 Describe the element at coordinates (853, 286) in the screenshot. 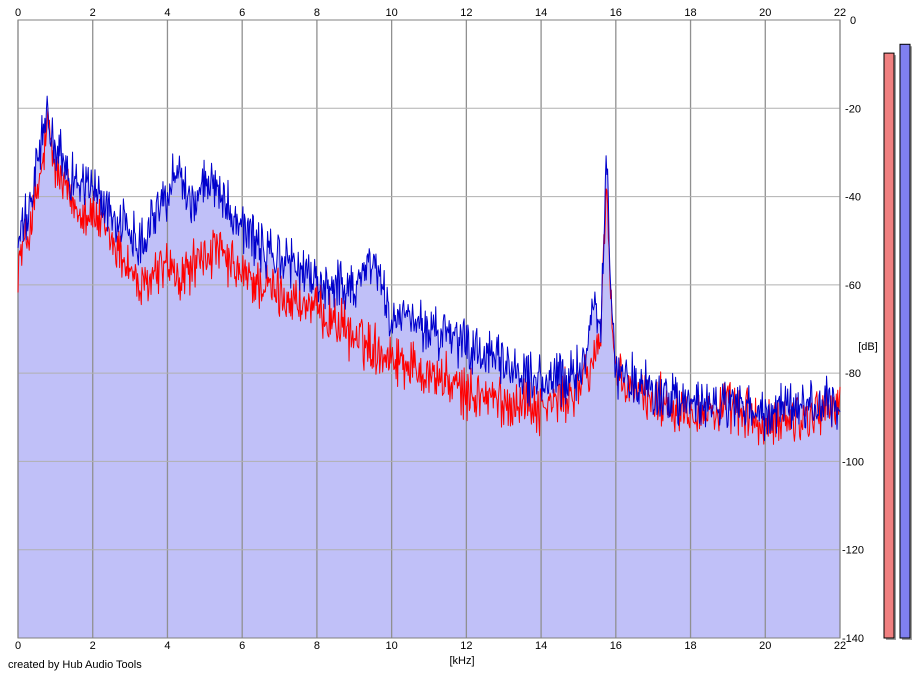

I see `y-tick-label: -60` at that location.